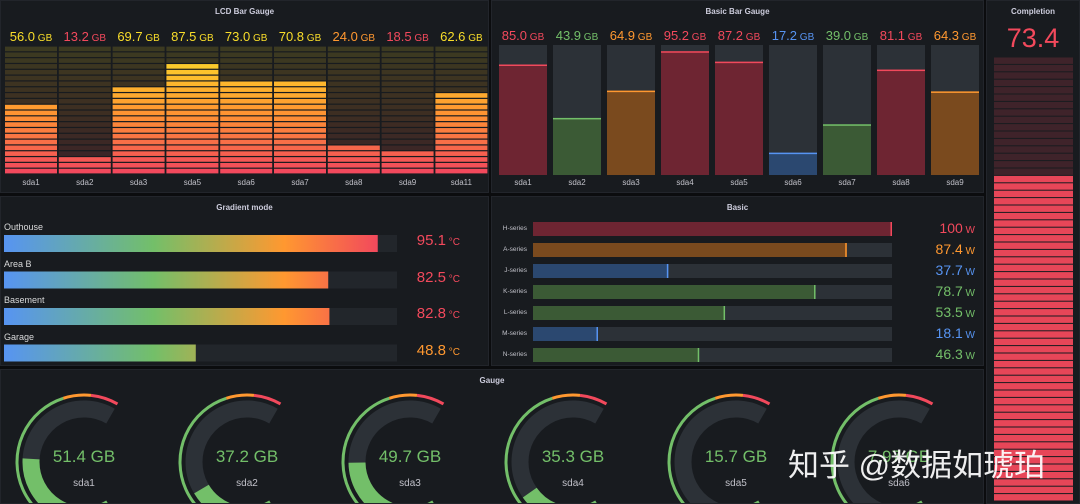 The height and width of the screenshot is (504, 1080). Describe the element at coordinates (955, 291) in the screenshot. I see `series-value: 78.7 W` at that location.